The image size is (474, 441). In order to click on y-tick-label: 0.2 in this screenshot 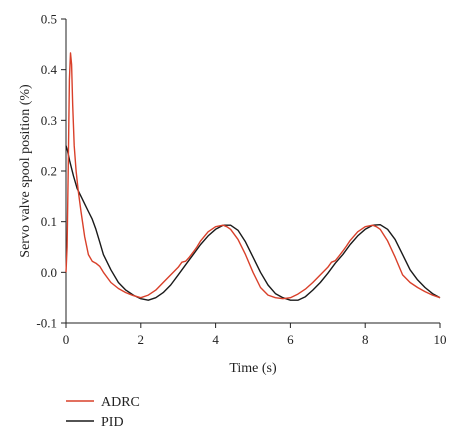, I will do `click(49, 171)`.